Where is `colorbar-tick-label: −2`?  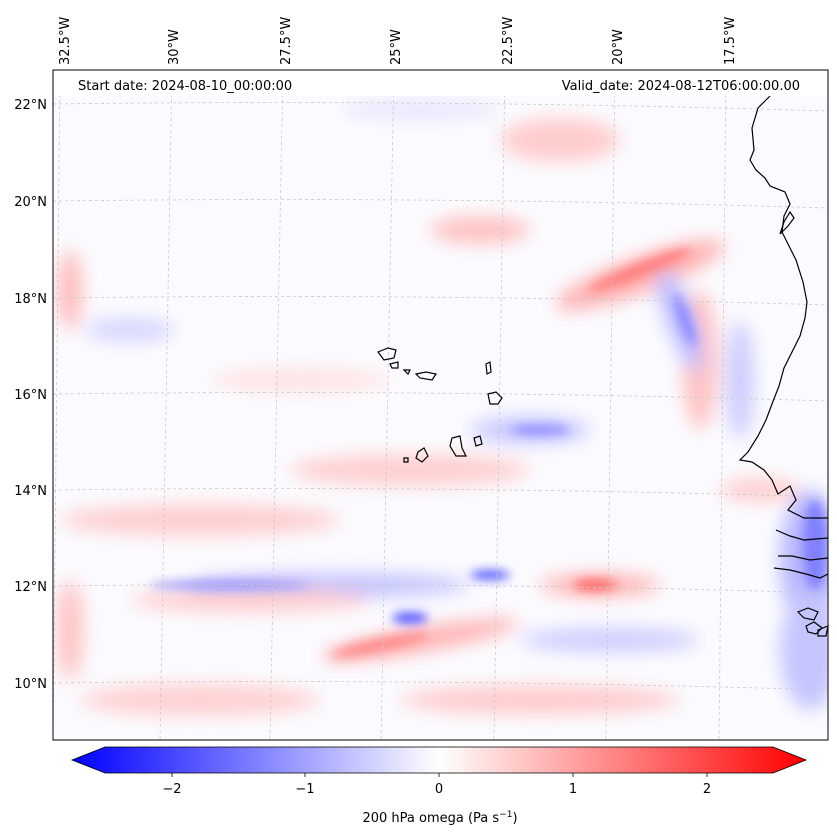 colorbar-tick-label: −2 is located at coordinates (171, 789).